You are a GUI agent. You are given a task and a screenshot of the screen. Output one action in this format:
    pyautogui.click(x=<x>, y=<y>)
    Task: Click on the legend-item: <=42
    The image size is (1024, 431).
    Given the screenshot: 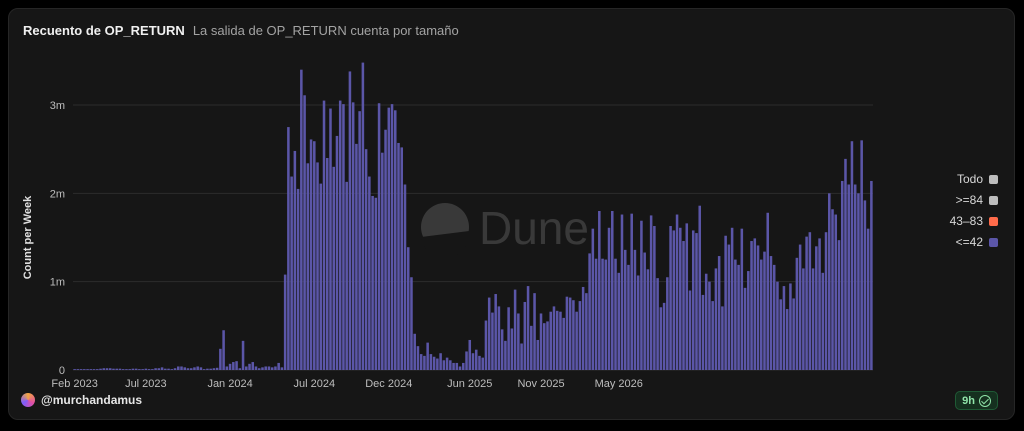 What is the action you would take?
    pyautogui.click(x=977, y=242)
    